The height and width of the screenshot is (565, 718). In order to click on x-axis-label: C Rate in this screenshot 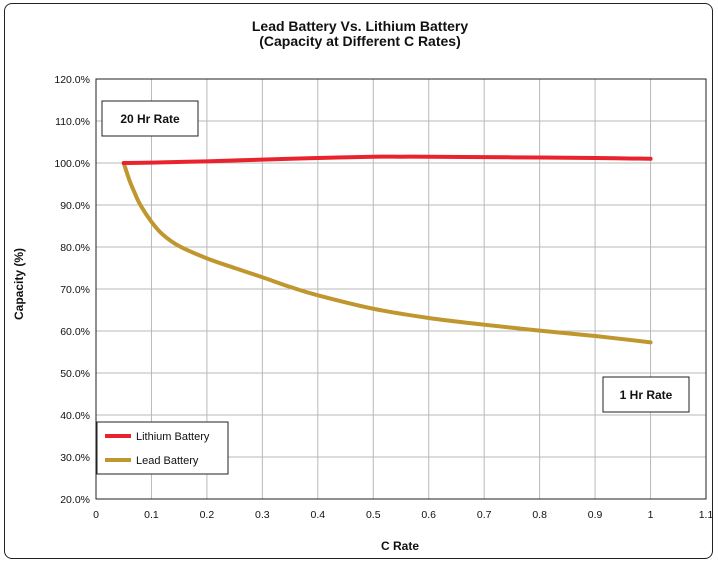, I will do `click(400, 546)`.